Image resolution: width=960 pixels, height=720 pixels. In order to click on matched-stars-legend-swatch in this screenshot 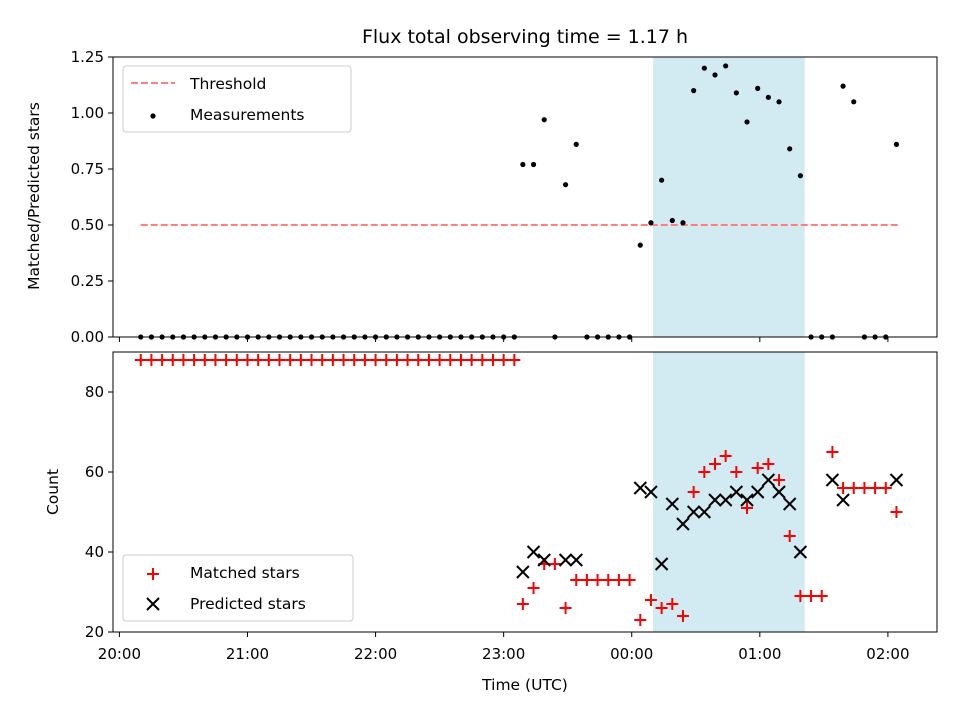, I will do `click(153, 574)`.